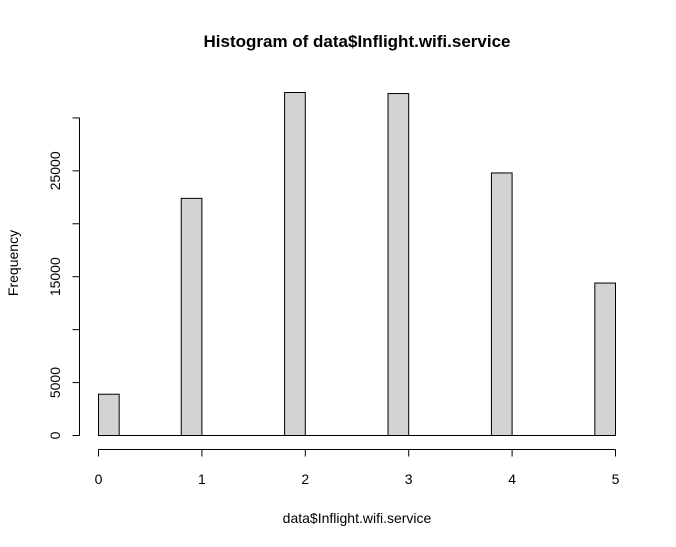 This screenshot has width=676, height=547. I want to click on y-axis-label: Frequency, so click(13, 263).